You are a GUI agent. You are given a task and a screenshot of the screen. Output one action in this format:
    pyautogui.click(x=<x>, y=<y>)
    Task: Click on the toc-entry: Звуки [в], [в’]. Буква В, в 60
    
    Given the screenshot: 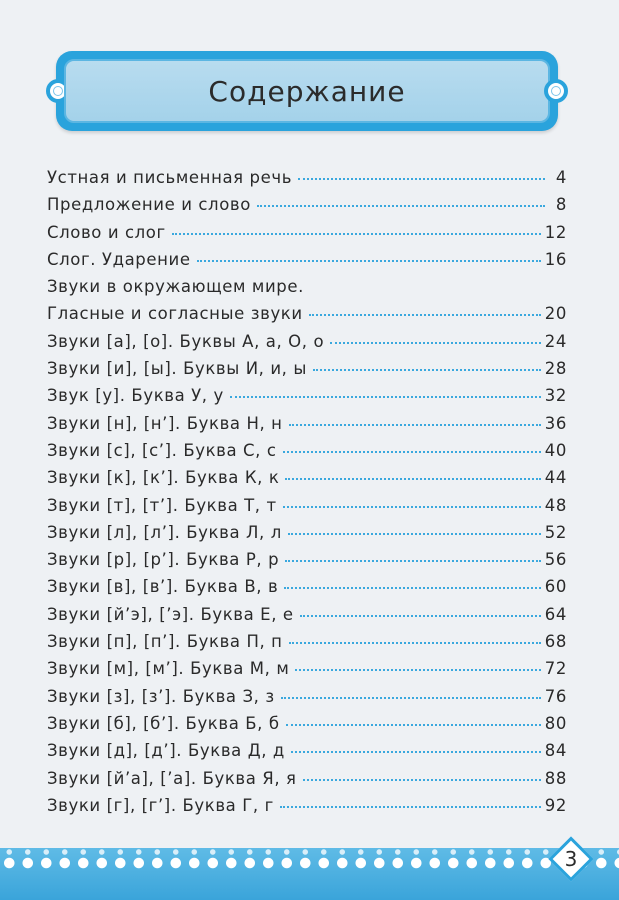 What is the action you would take?
    pyautogui.click(x=307, y=590)
    